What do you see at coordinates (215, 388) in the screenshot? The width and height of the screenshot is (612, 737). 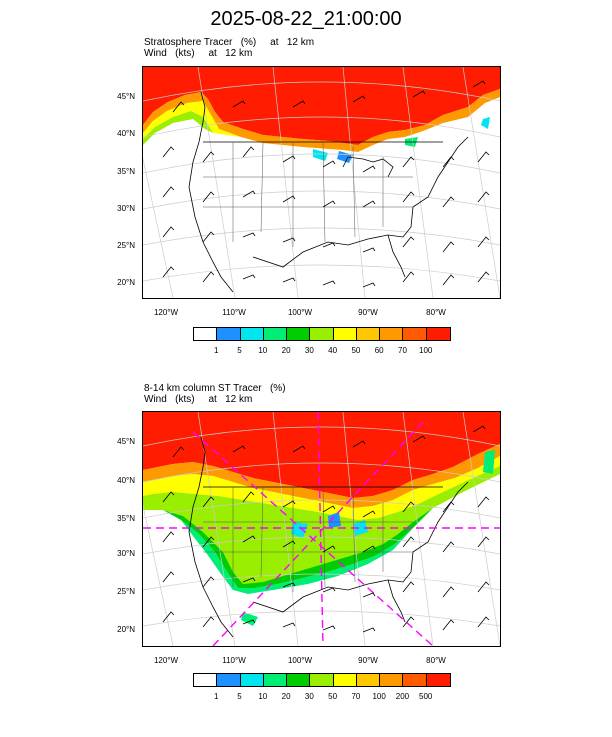 I see `panel2-field-label: 8-14 km column ST Tracer (%)` at bounding box center [215, 388].